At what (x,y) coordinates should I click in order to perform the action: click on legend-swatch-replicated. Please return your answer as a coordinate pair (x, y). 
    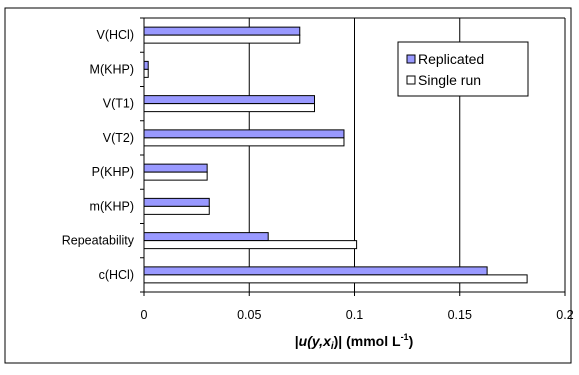
    Looking at the image, I should click on (411, 59).